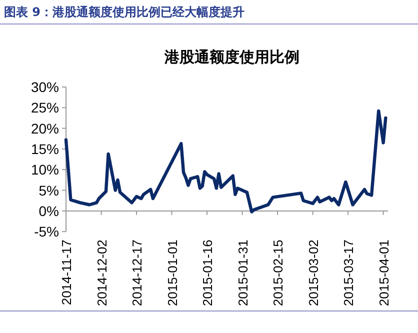 This screenshot has width=418, height=333. What do you see at coordinates (44, 170) in the screenshot?
I see `y-tick-label: 10%` at bounding box center [44, 170].